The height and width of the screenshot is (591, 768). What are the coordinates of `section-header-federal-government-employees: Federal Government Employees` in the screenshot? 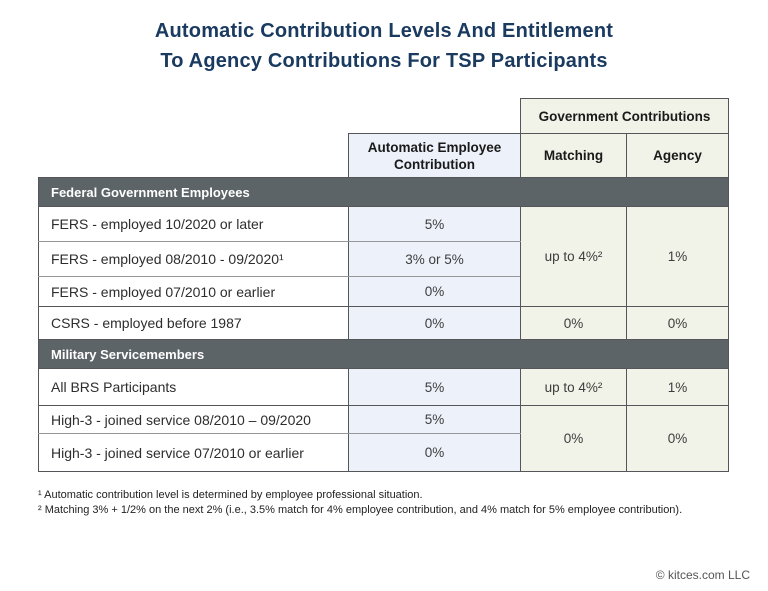 It's located at (383, 192).